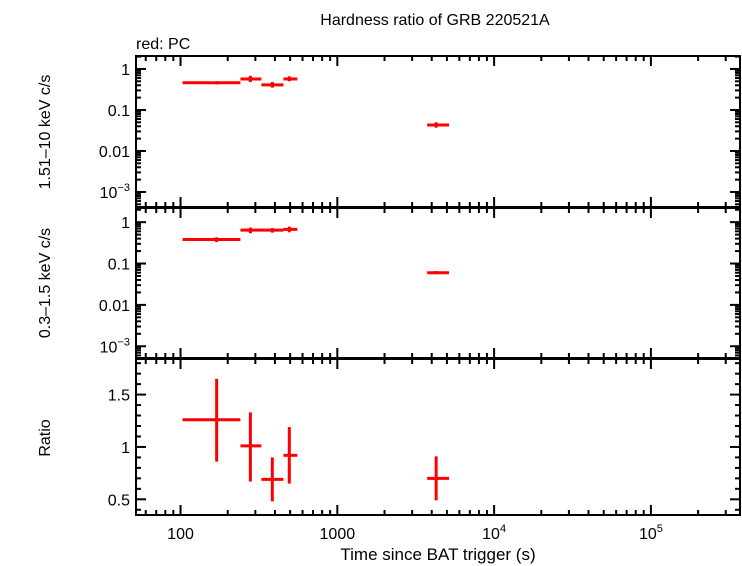 The width and height of the screenshot is (742, 566). What do you see at coordinates (125, 448) in the screenshot?
I see `y-tick-label-ratio: 1` at bounding box center [125, 448].